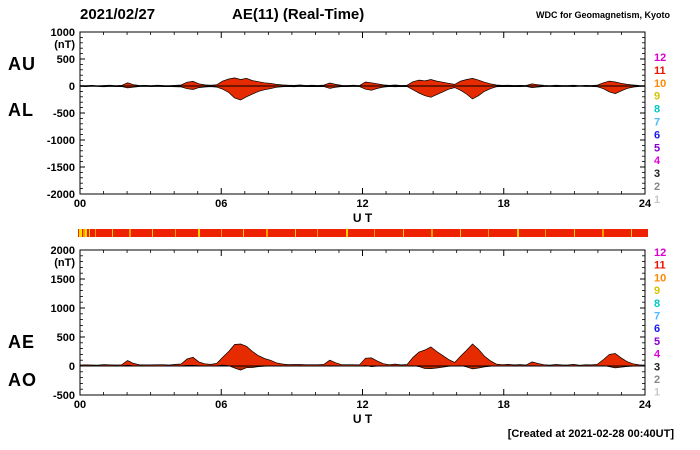 This screenshot has width=700, height=450. What do you see at coordinates (362, 82) in the screenshot?
I see `trace-line-au` at bounding box center [362, 82].